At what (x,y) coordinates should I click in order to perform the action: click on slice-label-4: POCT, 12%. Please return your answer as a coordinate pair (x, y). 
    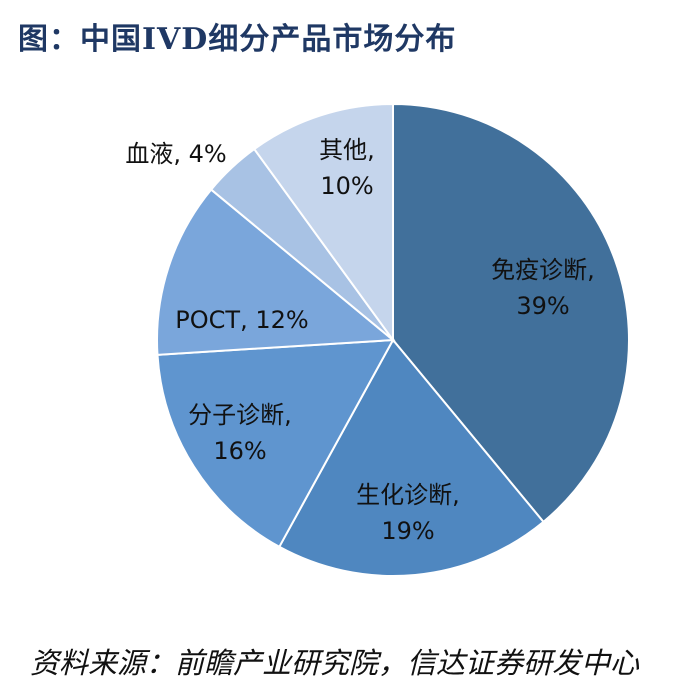
    Looking at the image, I should click on (241, 320).